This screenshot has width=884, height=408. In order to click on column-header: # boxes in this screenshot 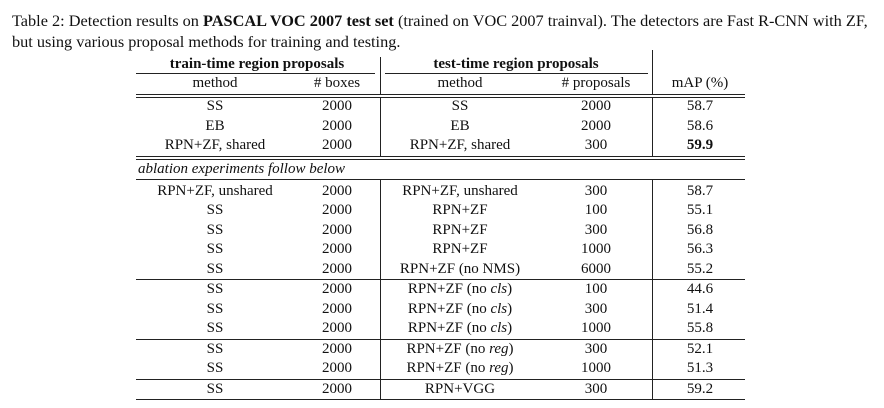, I will do `click(337, 83)`.